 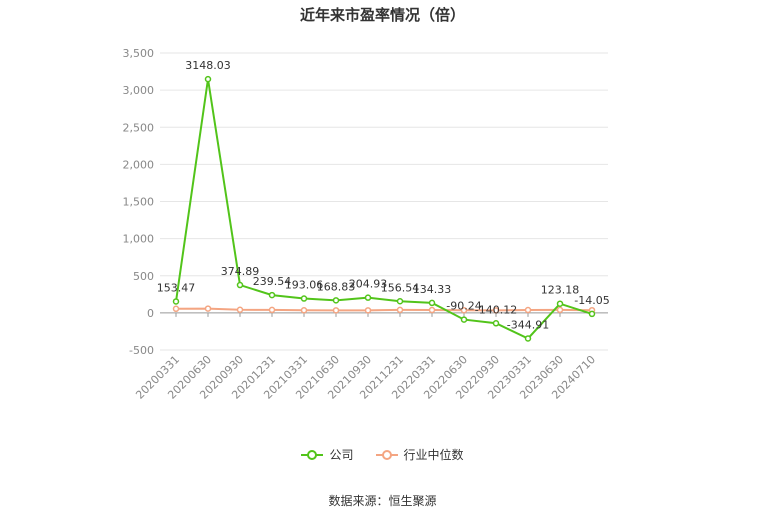 I want to click on company-data-label: 239.54, so click(x=272, y=281).